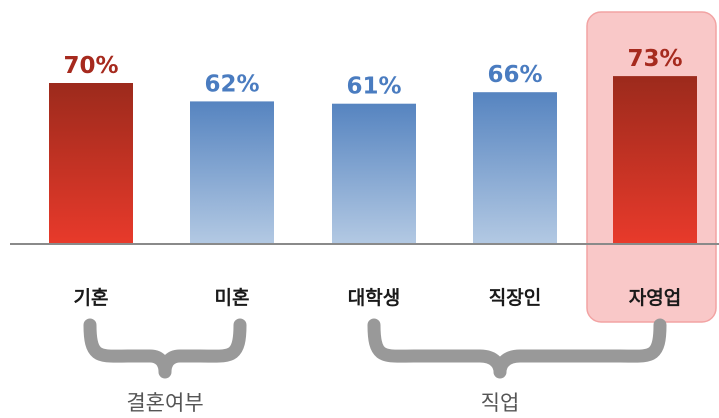 Image resolution: width=719 pixels, height=418 pixels. What do you see at coordinates (372, 73) in the screenshot?
I see `value-labels-layer: 70% 62% 61% 66% 73%` at bounding box center [372, 73].